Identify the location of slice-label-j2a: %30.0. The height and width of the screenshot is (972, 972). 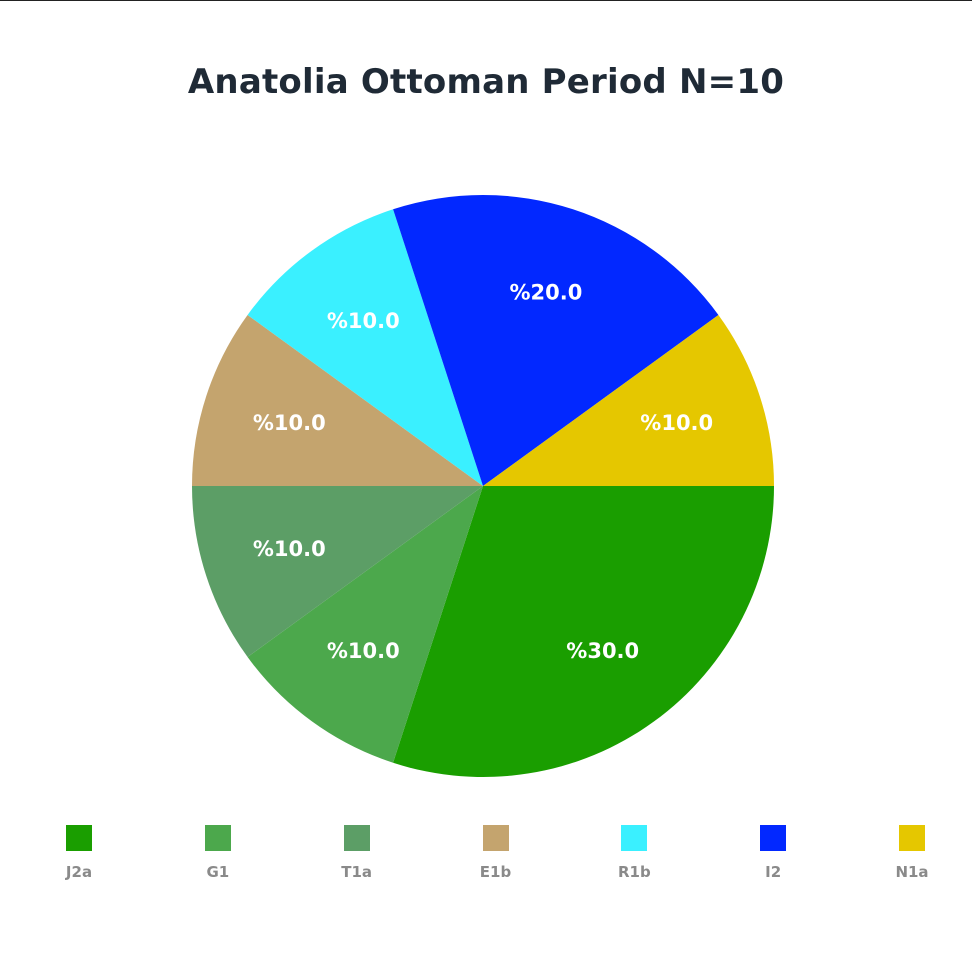
(602, 651).